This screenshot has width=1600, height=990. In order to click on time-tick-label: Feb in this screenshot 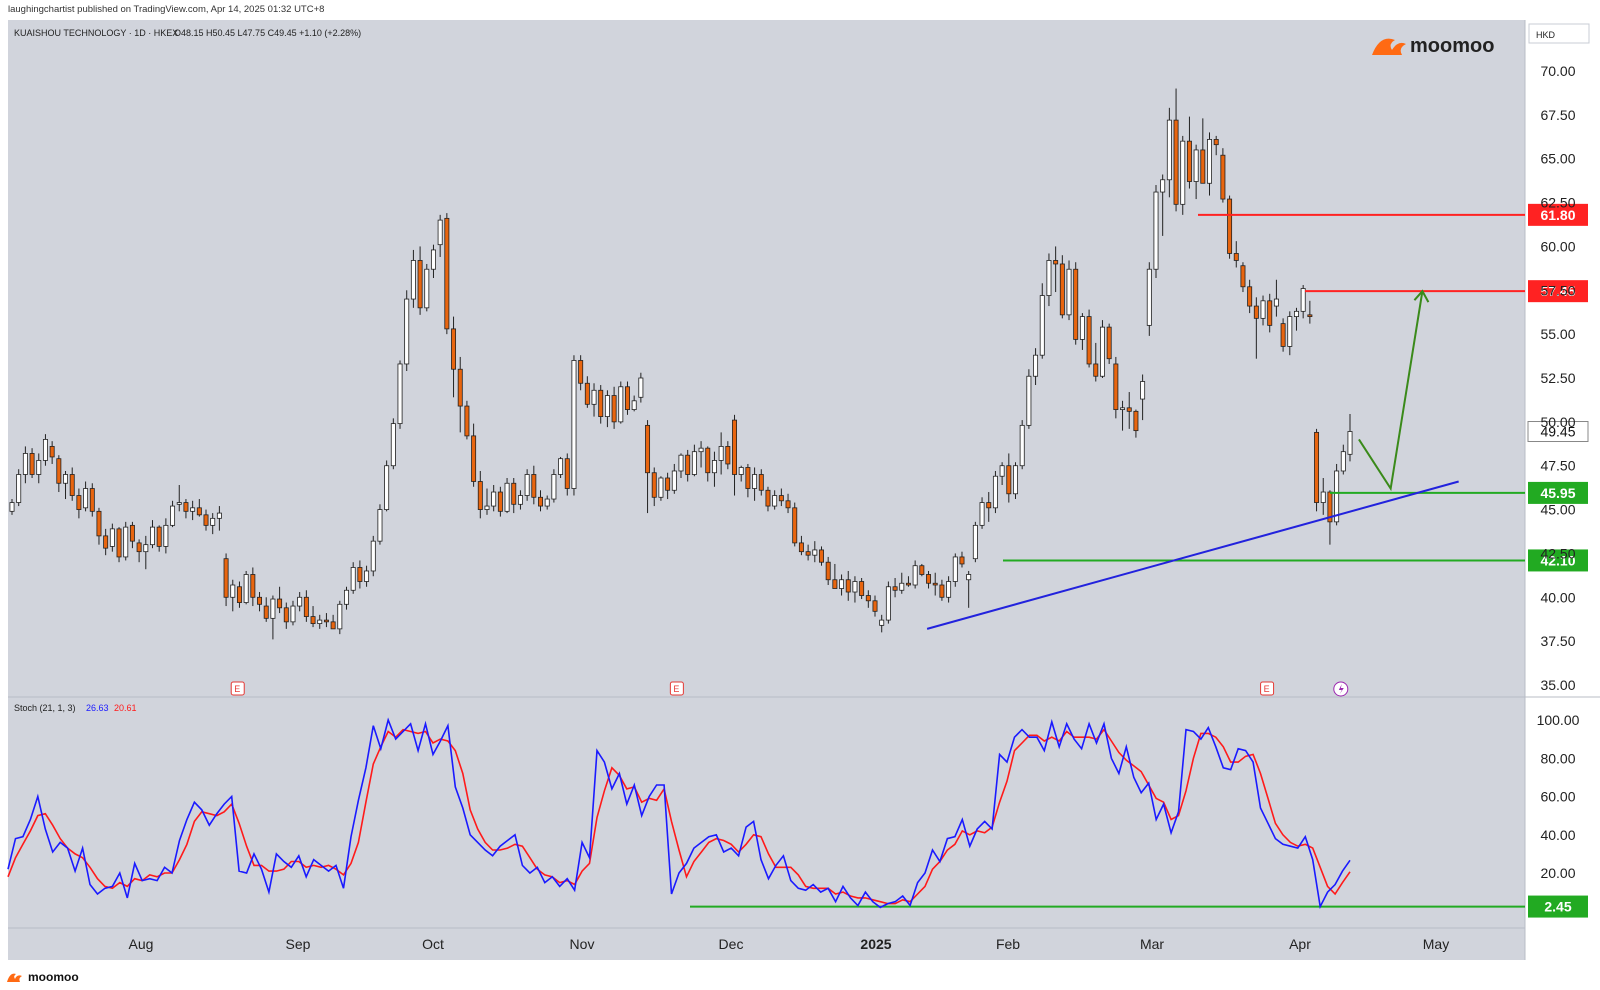, I will do `click(1008, 944)`.